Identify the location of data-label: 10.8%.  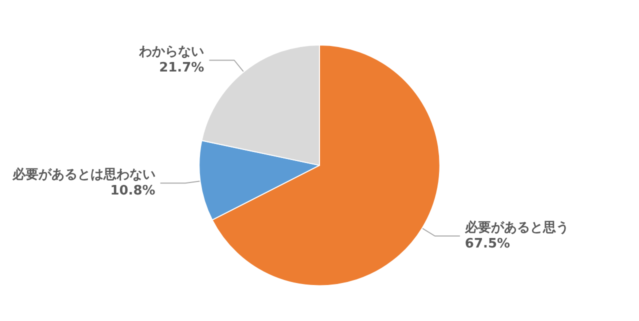
(133, 191).